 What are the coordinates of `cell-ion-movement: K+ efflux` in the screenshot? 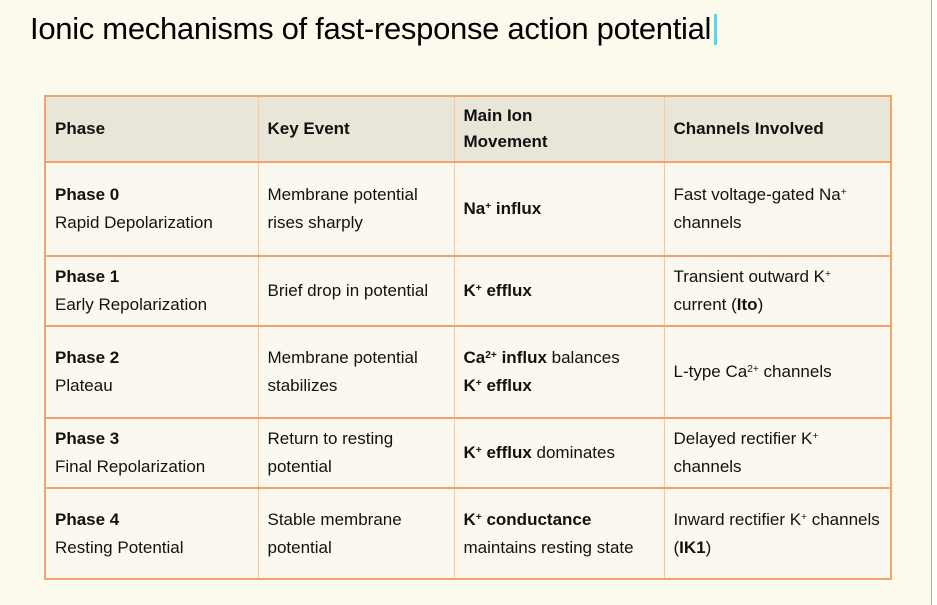 It's located at (558, 290).